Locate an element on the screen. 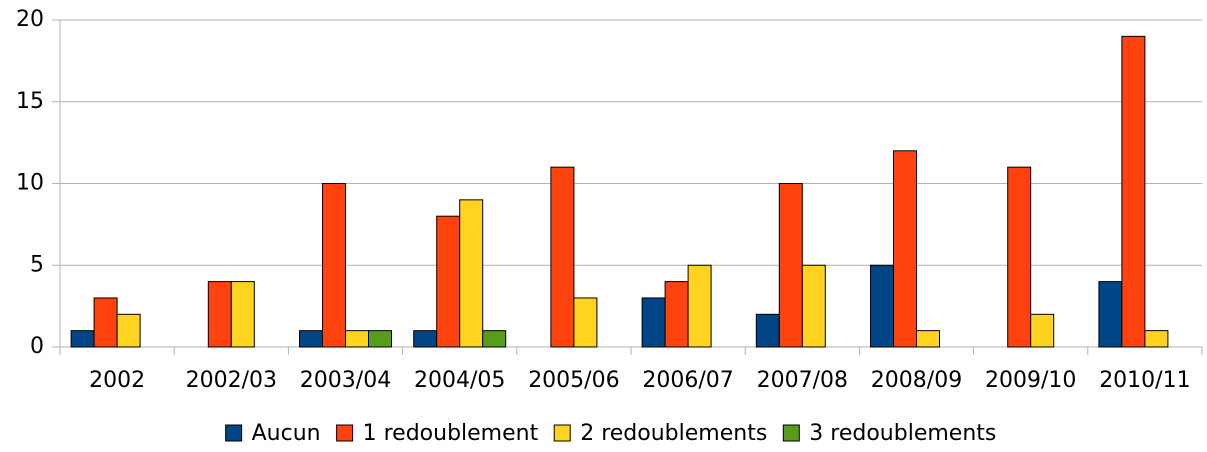 Image resolution: width=1207 pixels, height=452 pixels. x-tick-label: 2010/11 is located at coordinates (1144, 380).